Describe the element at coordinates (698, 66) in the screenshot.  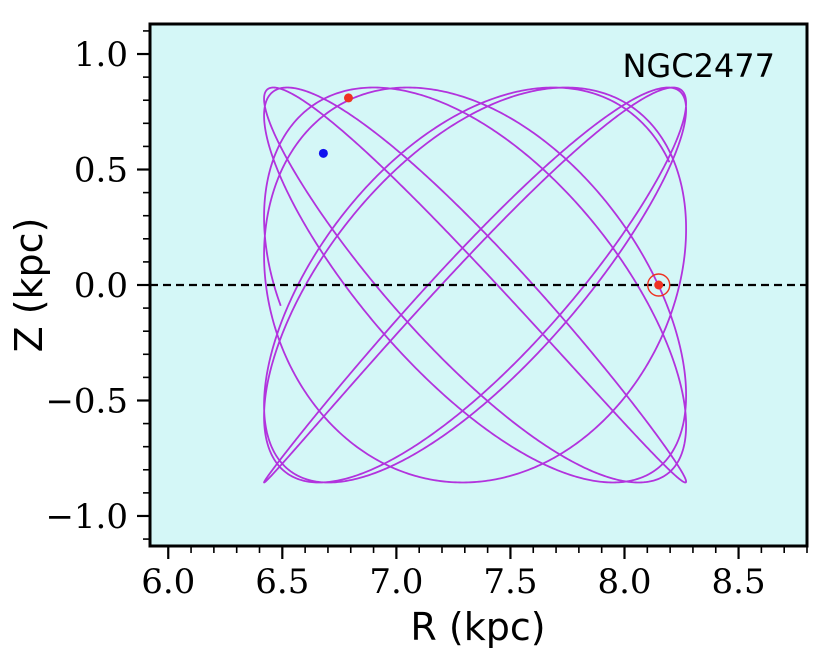
I see `chart-annotation: NGC2477` at that location.